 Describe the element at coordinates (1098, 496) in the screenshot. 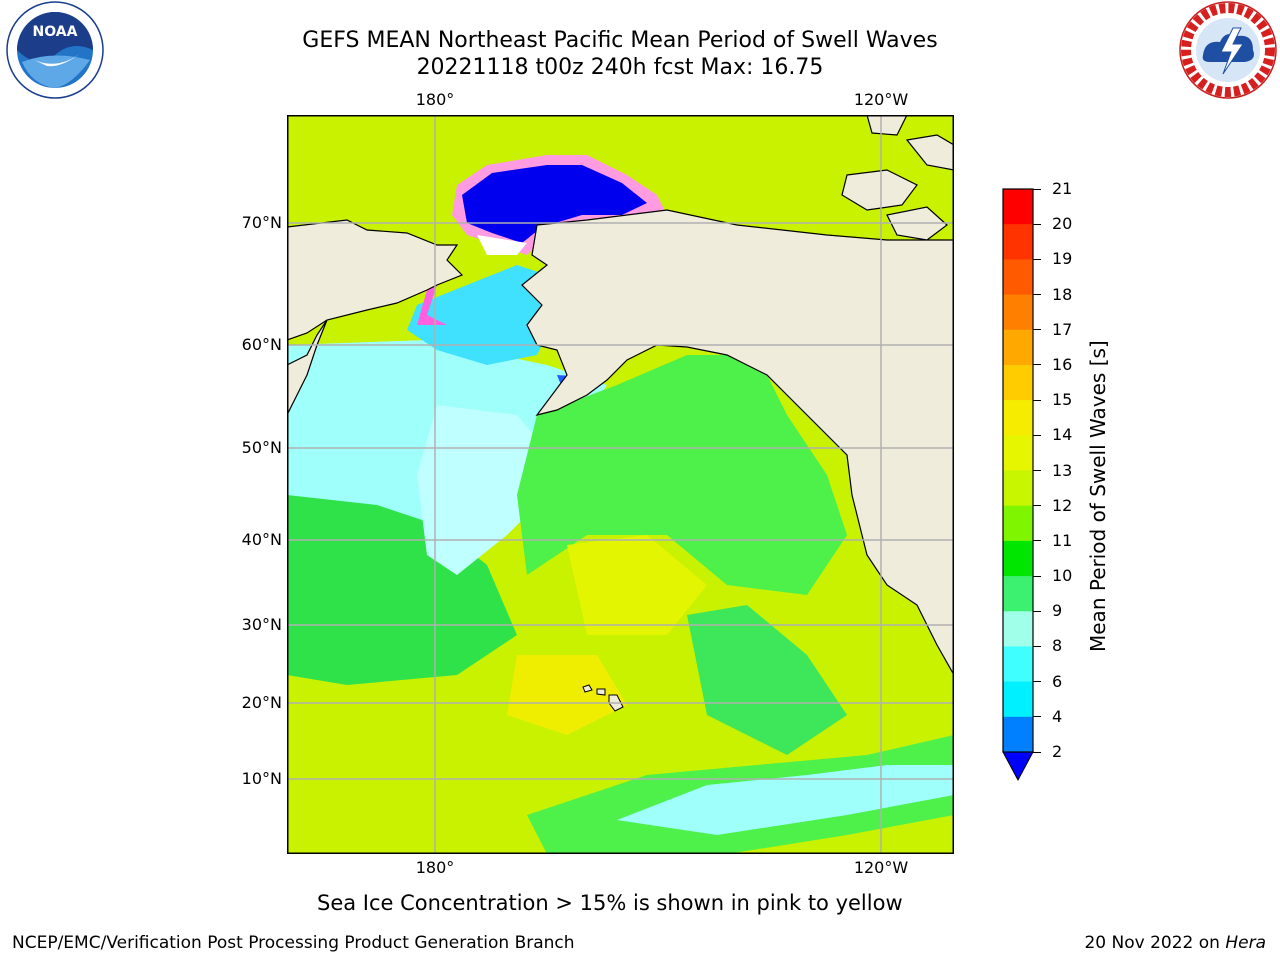

I see `colorbar-label: Mean Period of Swell Waves [s]` at that location.